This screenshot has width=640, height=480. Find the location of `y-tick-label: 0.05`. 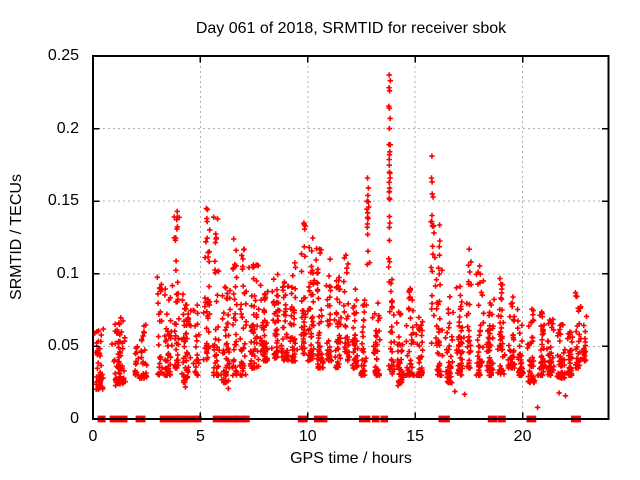

y-tick-label: 0.05 is located at coordinates (63, 346).